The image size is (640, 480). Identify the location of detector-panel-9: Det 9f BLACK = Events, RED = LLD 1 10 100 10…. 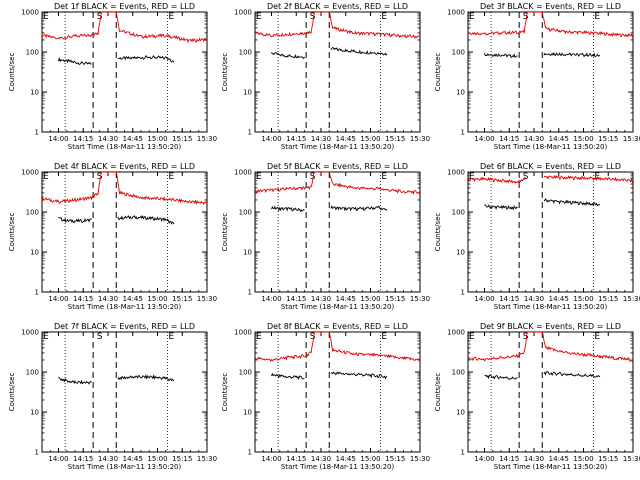
(537, 396).